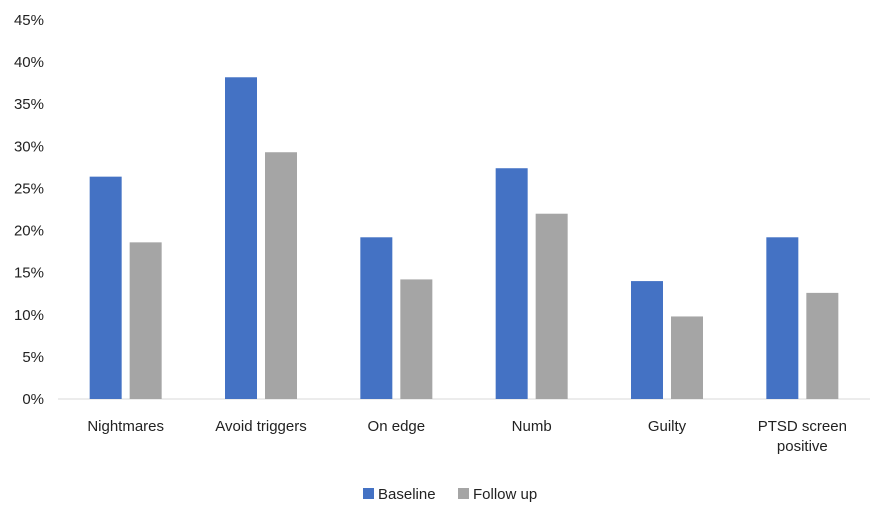  I want to click on legend-label: Follow up, so click(505, 494).